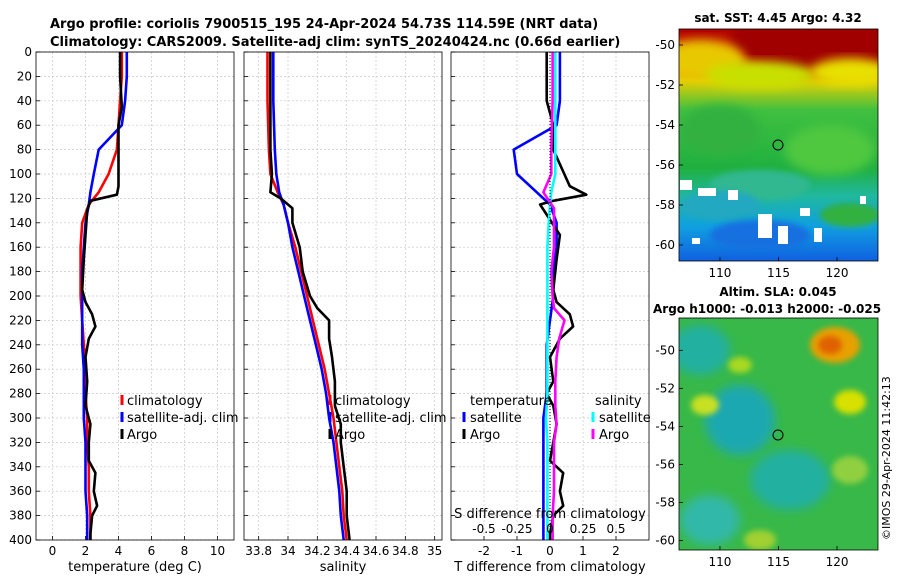 Image resolution: width=900 pixels, height=580 pixels. What do you see at coordinates (886, 458) in the screenshot?
I see `imos-credit: ©IMOS 29-Apr-2024 11:42:13` at bounding box center [886, 458].